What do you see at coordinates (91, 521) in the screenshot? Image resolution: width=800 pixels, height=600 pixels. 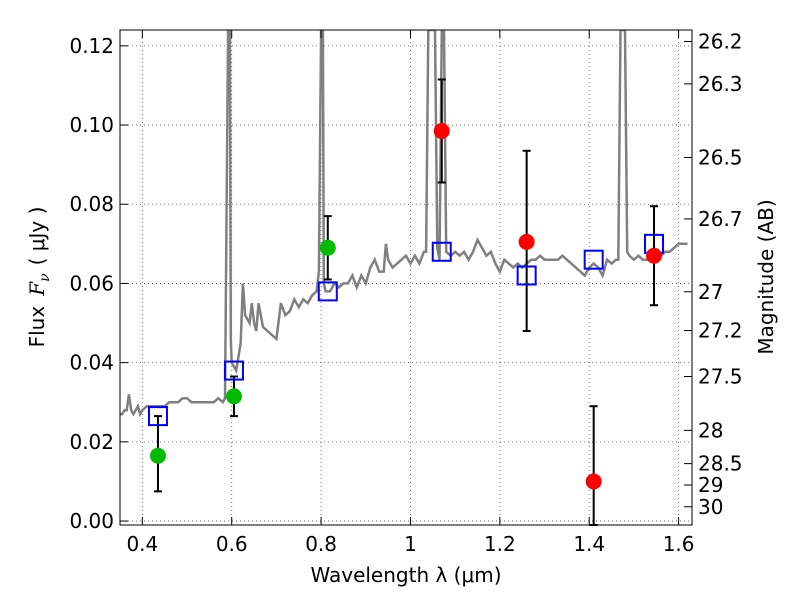 I see `y-tick-label: 0.00` at bounding box center [91, 521].